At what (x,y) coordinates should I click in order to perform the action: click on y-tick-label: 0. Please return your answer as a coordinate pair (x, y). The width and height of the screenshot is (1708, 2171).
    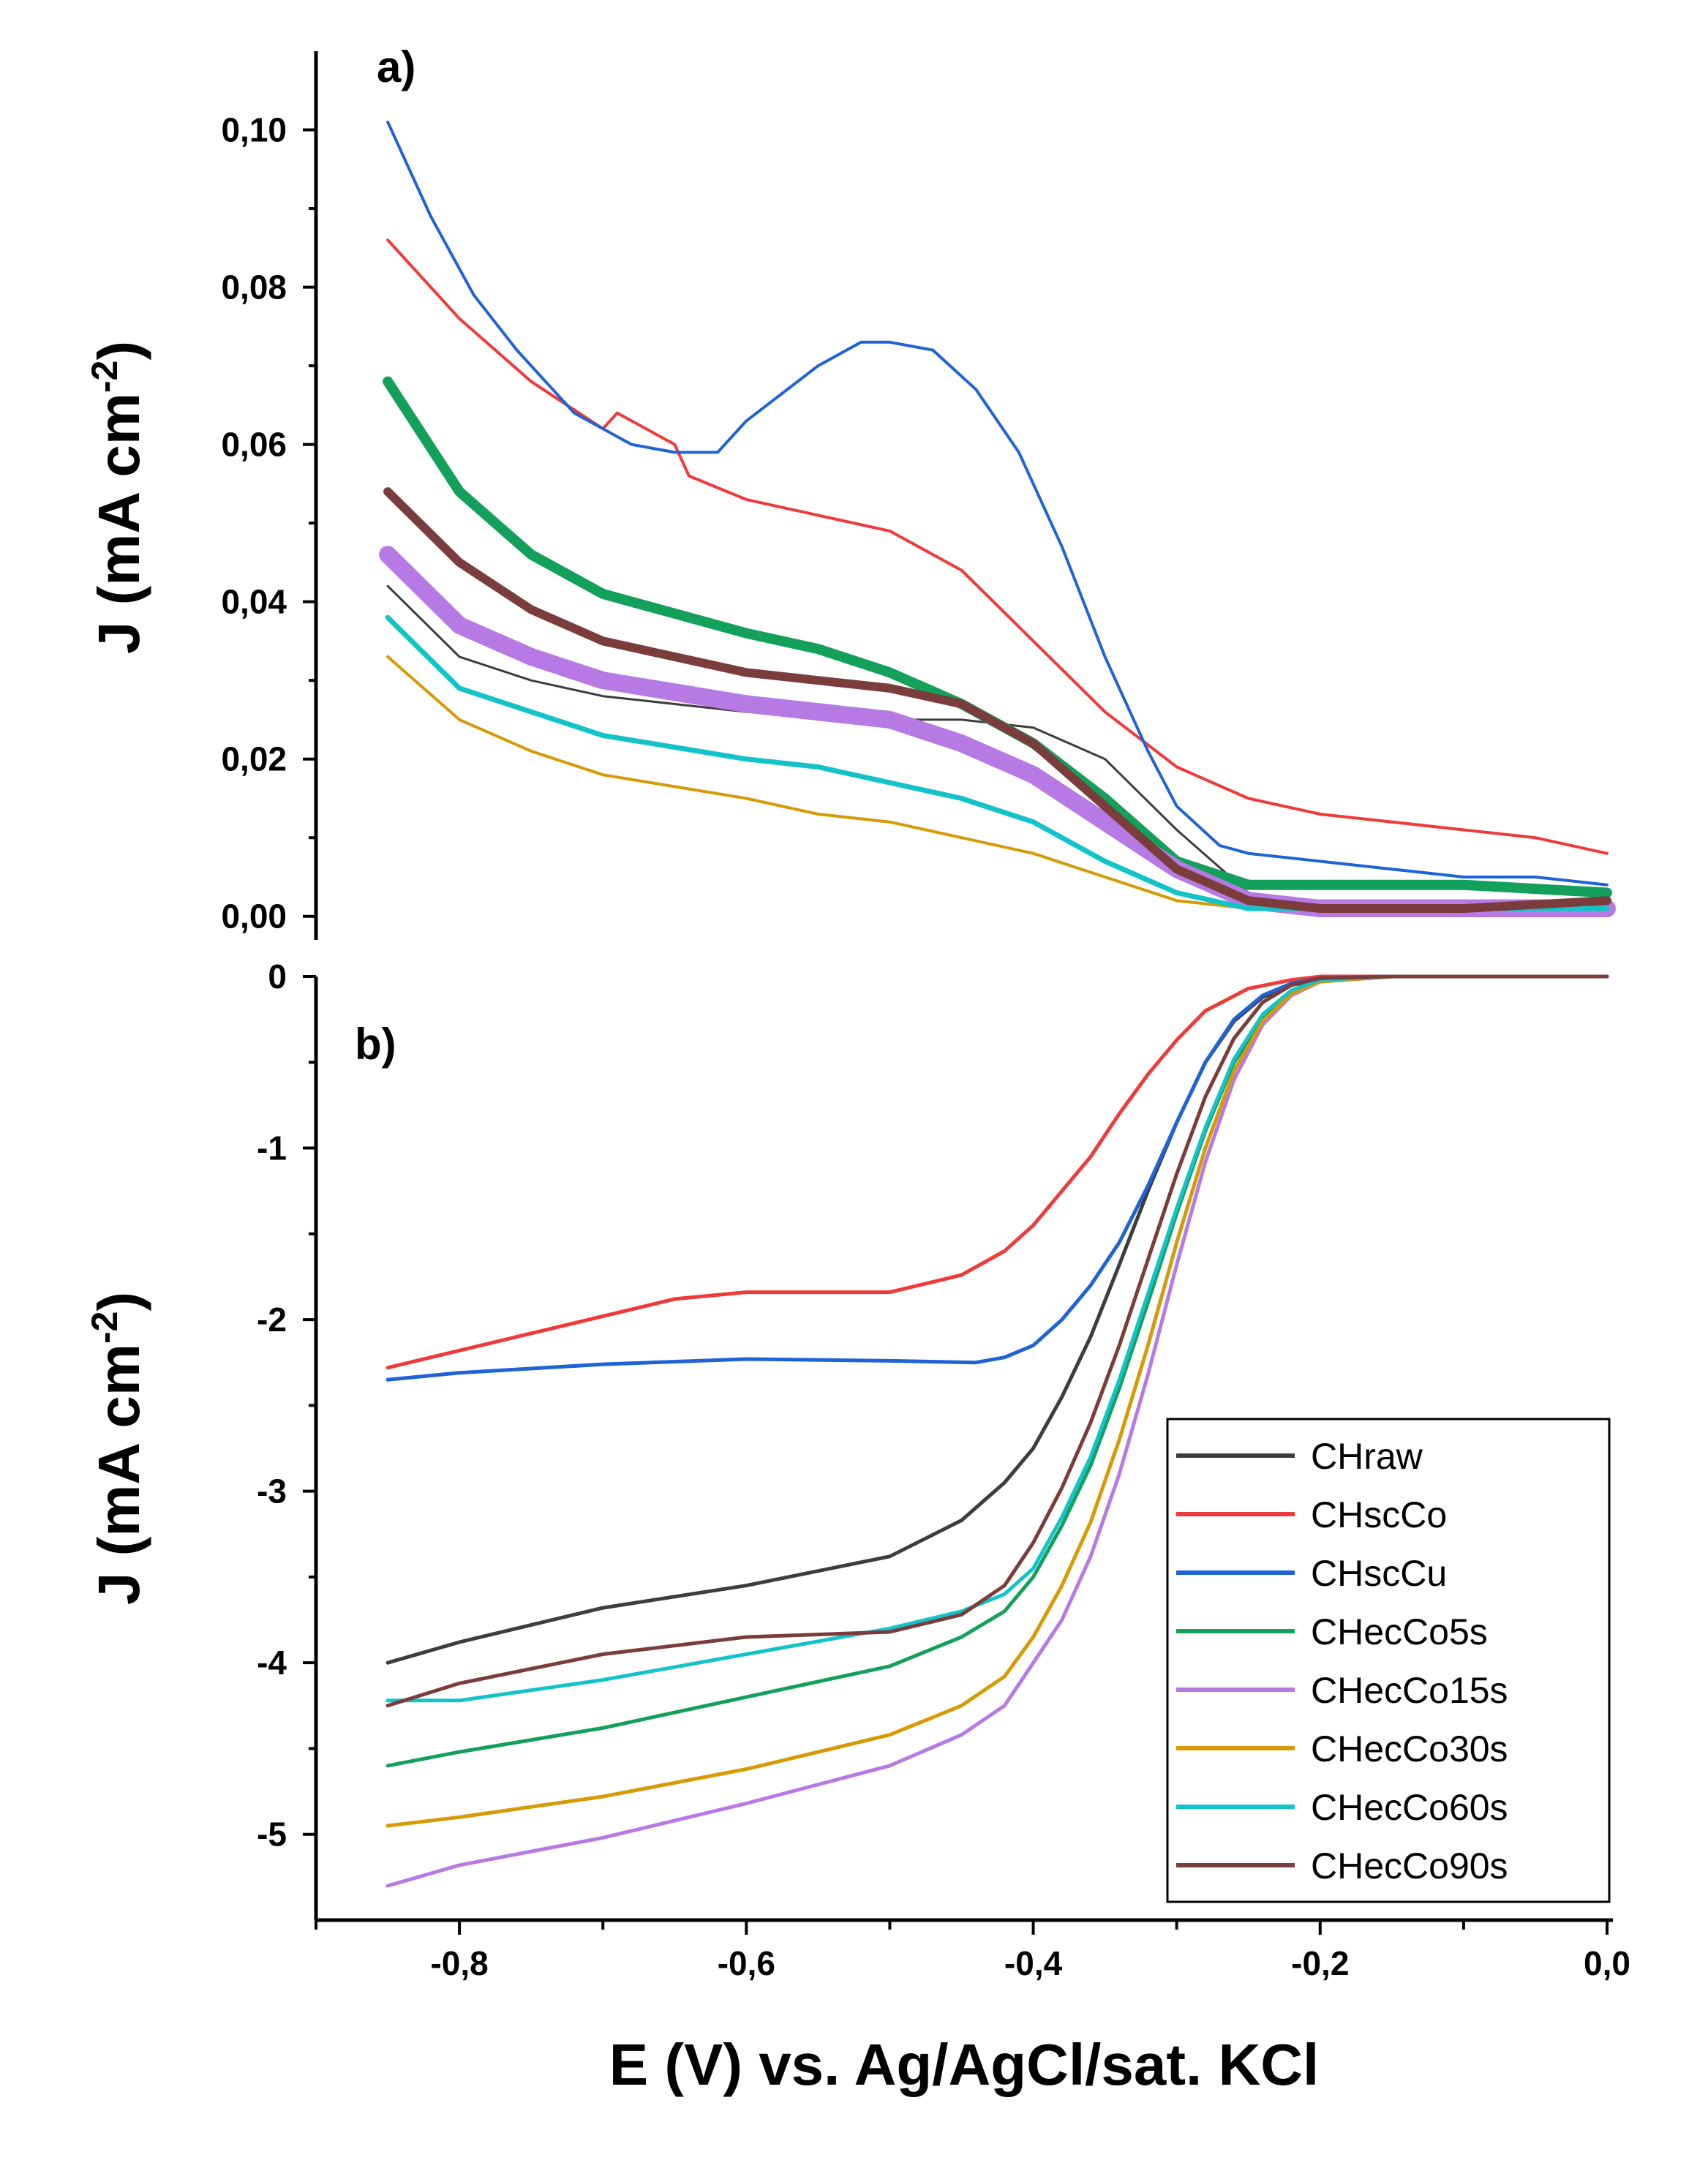
    Looking at the image, I should click on (277, 977).